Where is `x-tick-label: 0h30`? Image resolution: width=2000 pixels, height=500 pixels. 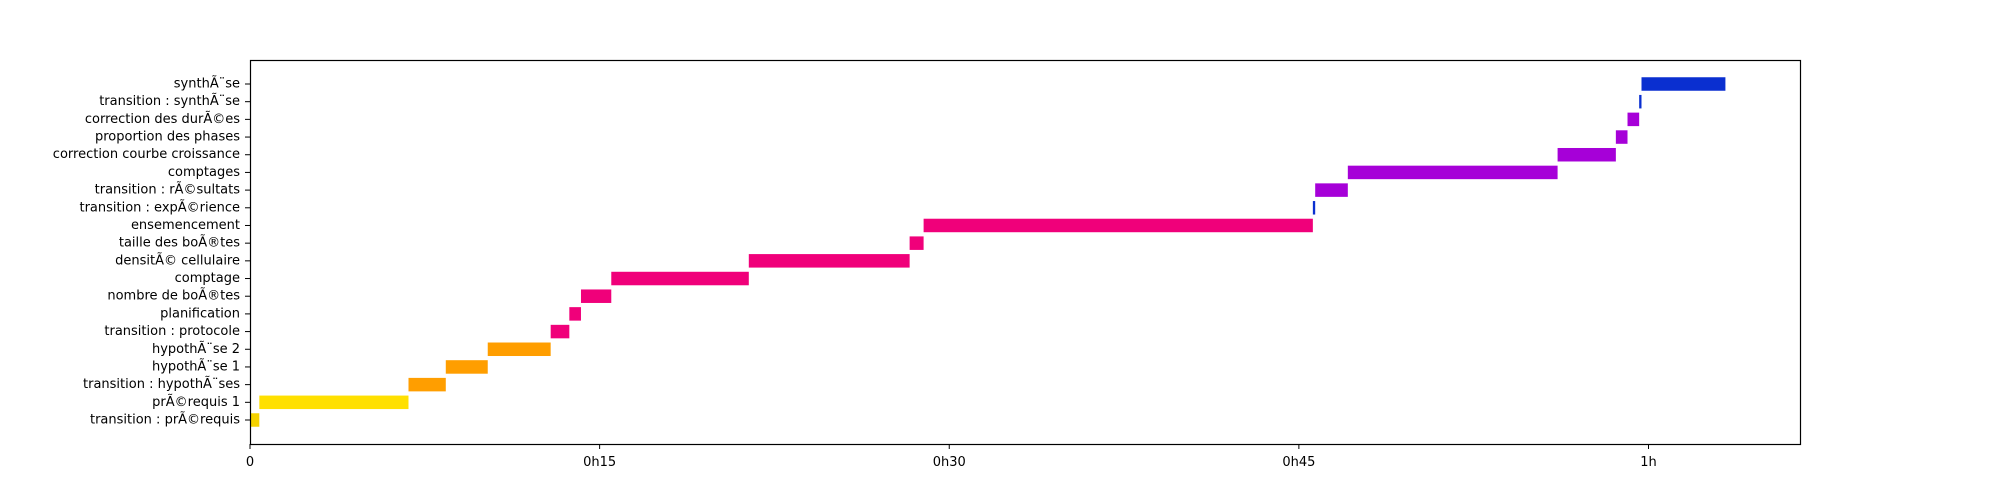
x-tick-label: 0h30 is located at coordinates (949, 462).